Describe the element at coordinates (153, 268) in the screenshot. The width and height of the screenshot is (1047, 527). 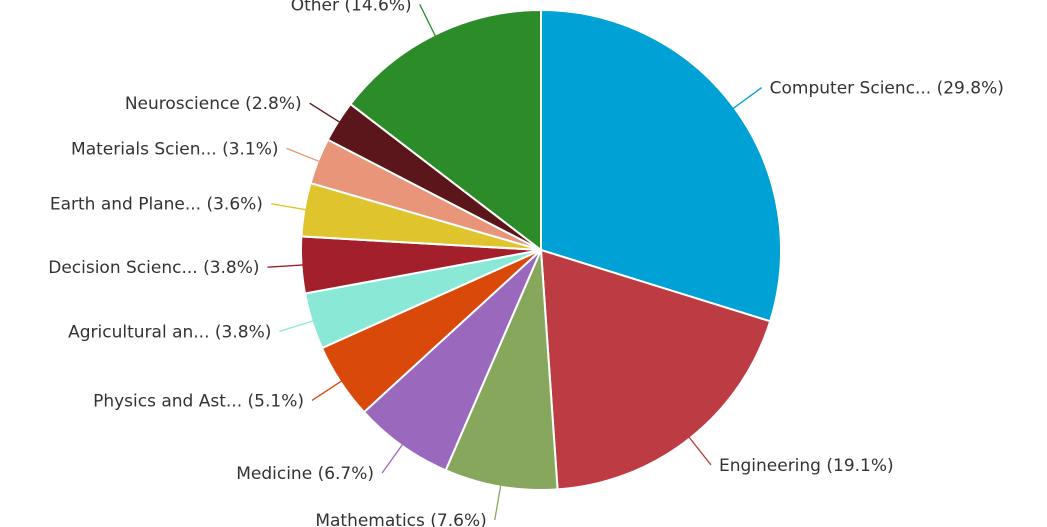
I see `slice-label-7: Decision Scienc... (3.8%)` at that location.